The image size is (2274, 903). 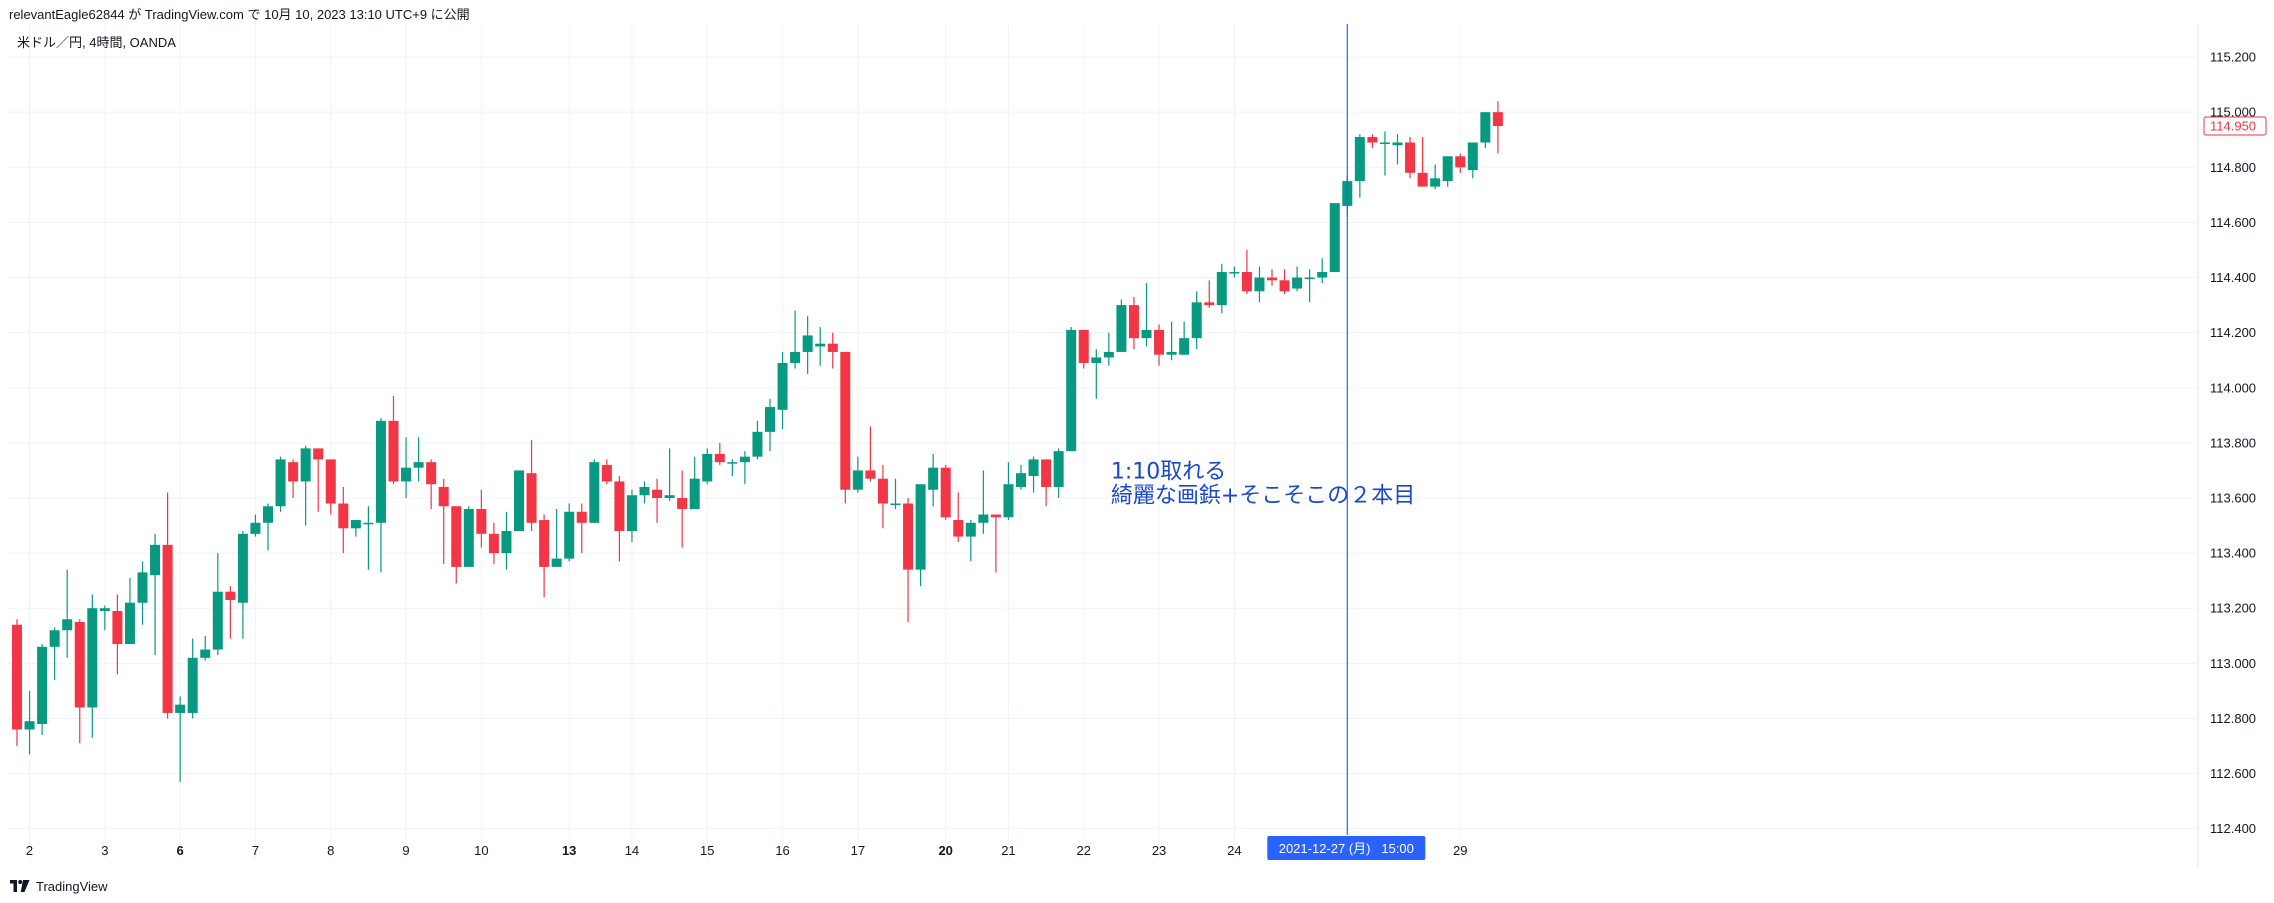 What do you see at coordinates (2233, 57) in the screenshot?
I see `y-tick-label: 115.200` at bounding box center [2233, 57].